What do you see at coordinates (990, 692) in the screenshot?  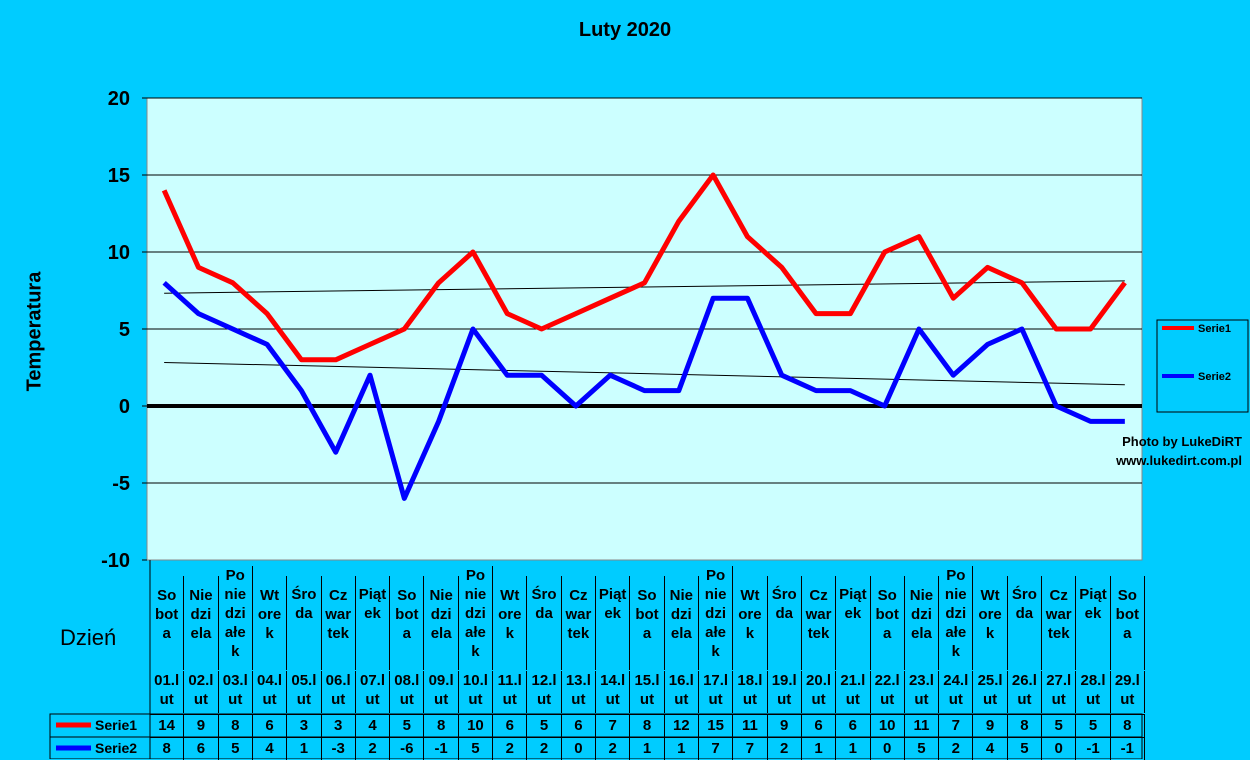 I see `date-label: 25.l ut` at bounding box center [990, 692].